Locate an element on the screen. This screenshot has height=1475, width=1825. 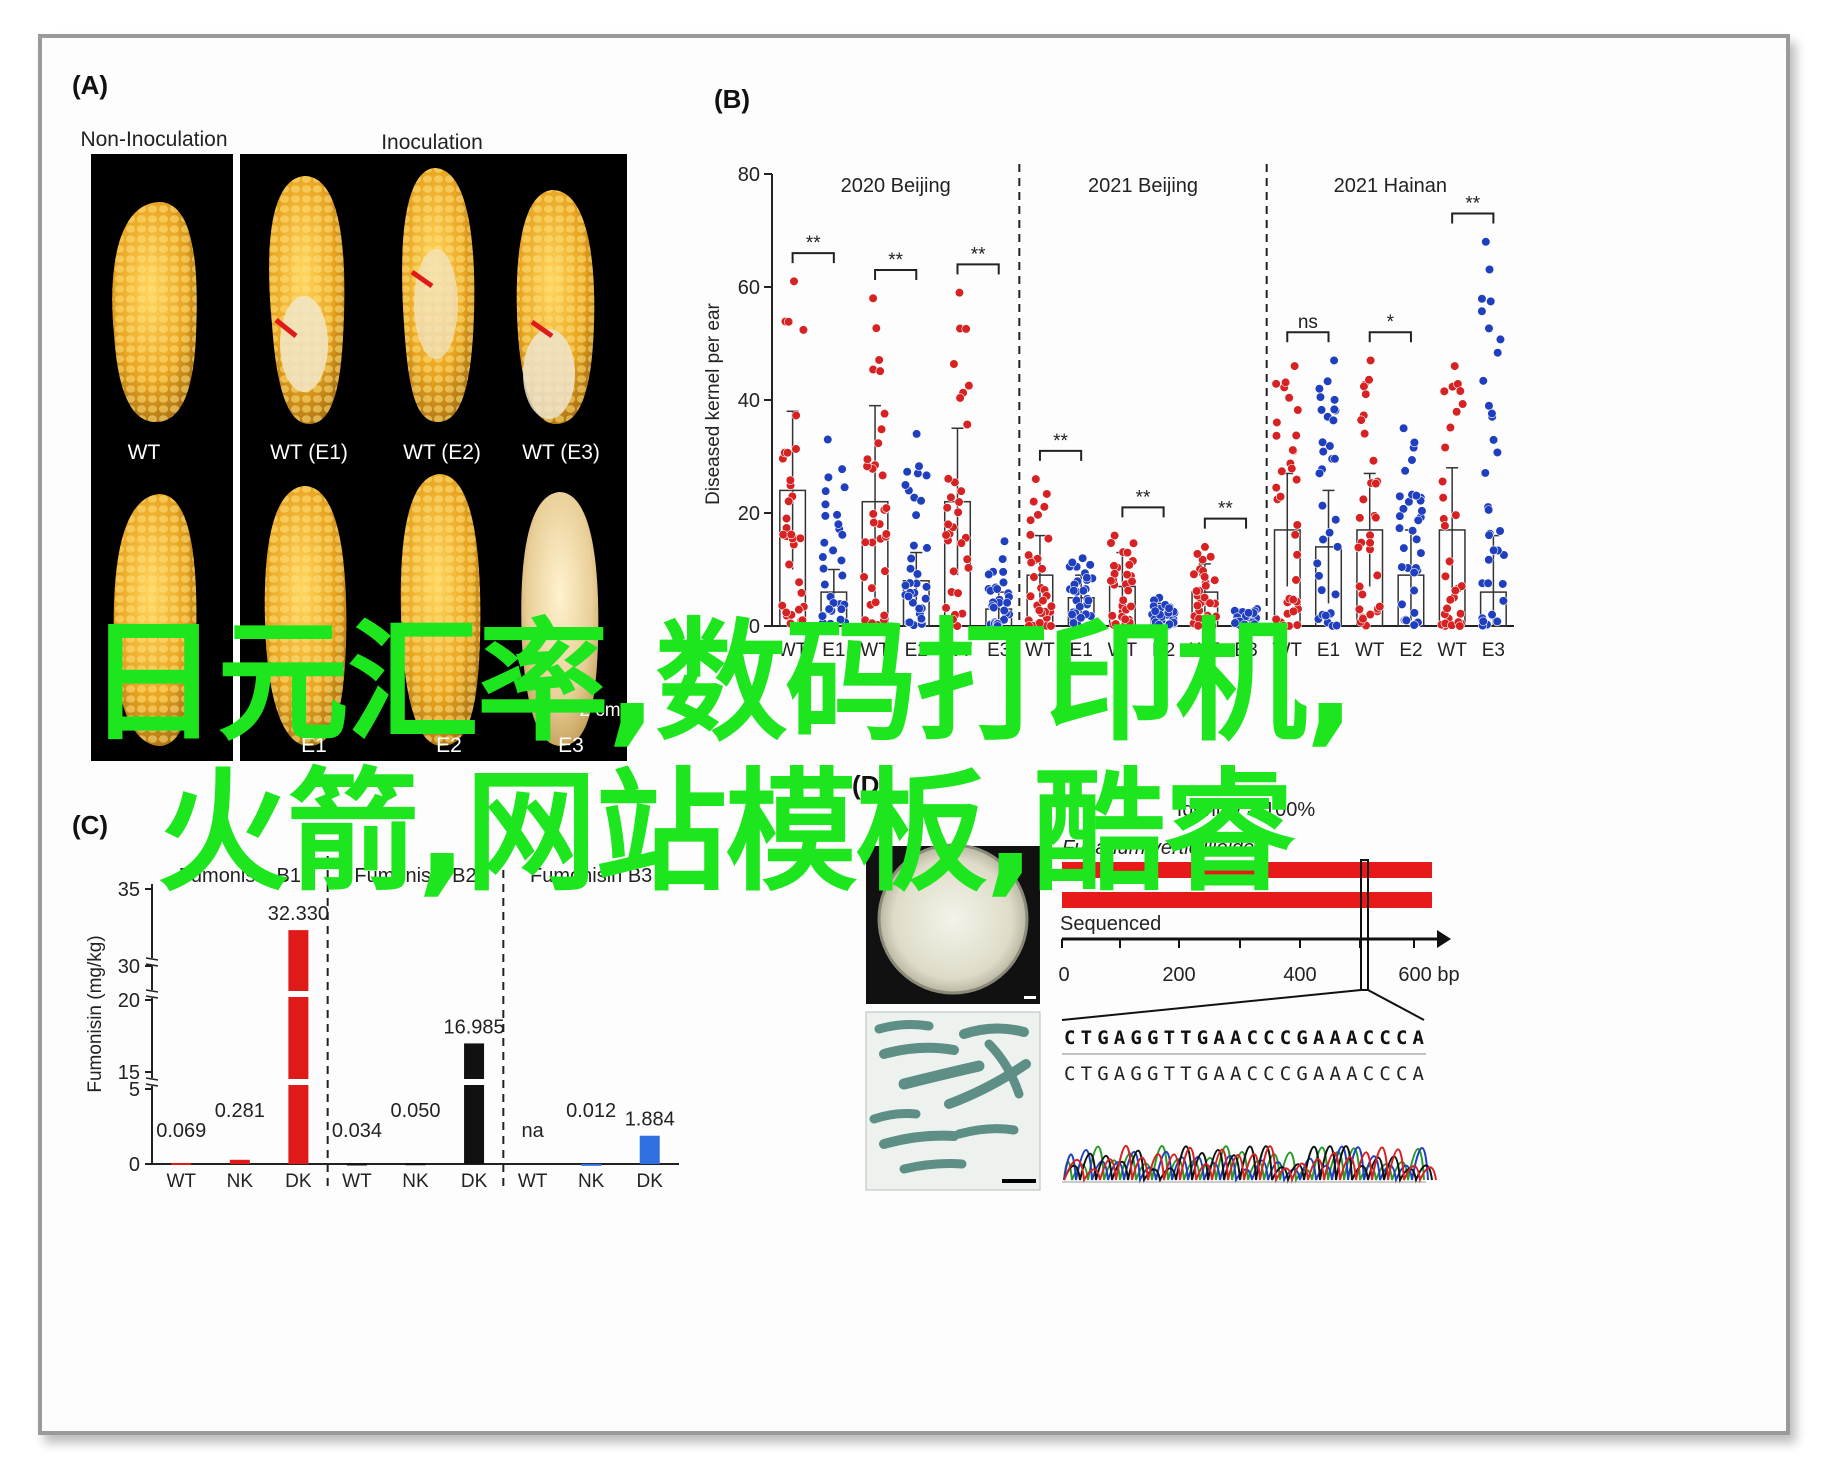
c-bar-break is located at coordinates (474, 1082).